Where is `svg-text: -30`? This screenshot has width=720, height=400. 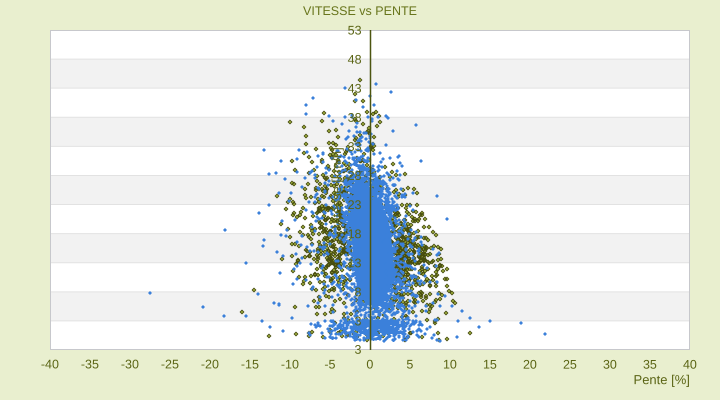 svg-text: -30 is located at coordinates (130, 364).